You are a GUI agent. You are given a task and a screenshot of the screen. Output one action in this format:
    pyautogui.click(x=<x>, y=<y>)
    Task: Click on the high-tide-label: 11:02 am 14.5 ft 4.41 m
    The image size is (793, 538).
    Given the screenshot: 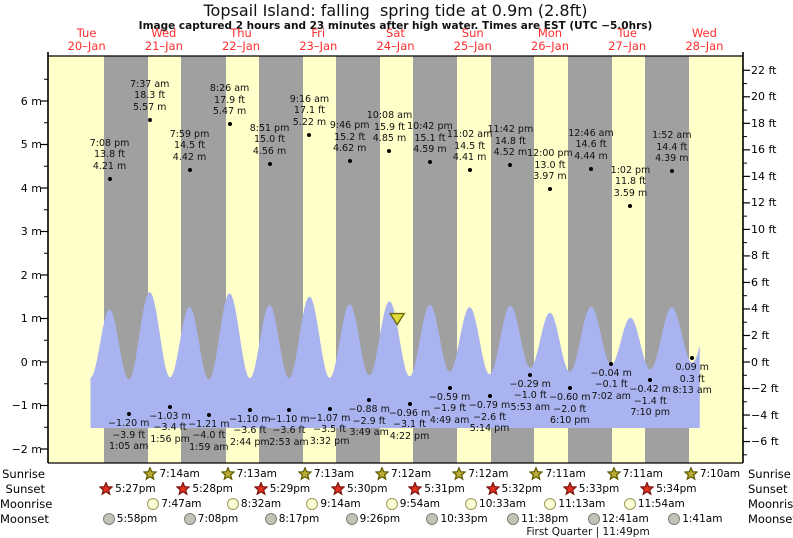 What is the action you would take?
    pyautogui.click(x=469, y=146)
    